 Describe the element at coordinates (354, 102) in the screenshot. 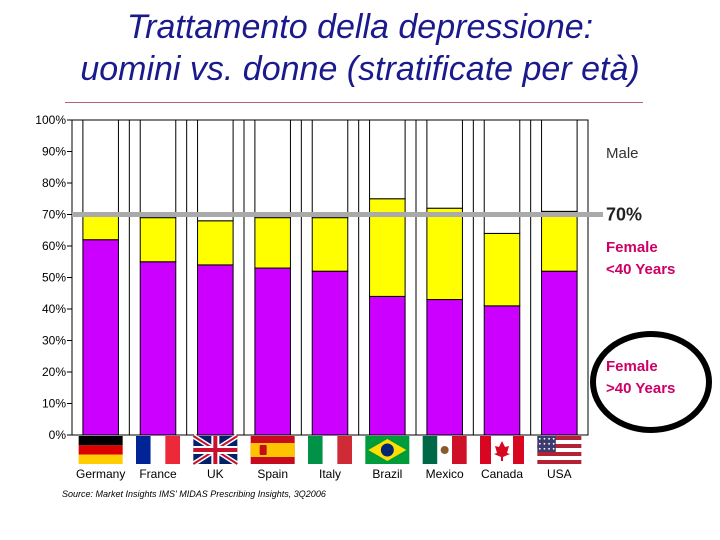

I see `title-divider` at that location.